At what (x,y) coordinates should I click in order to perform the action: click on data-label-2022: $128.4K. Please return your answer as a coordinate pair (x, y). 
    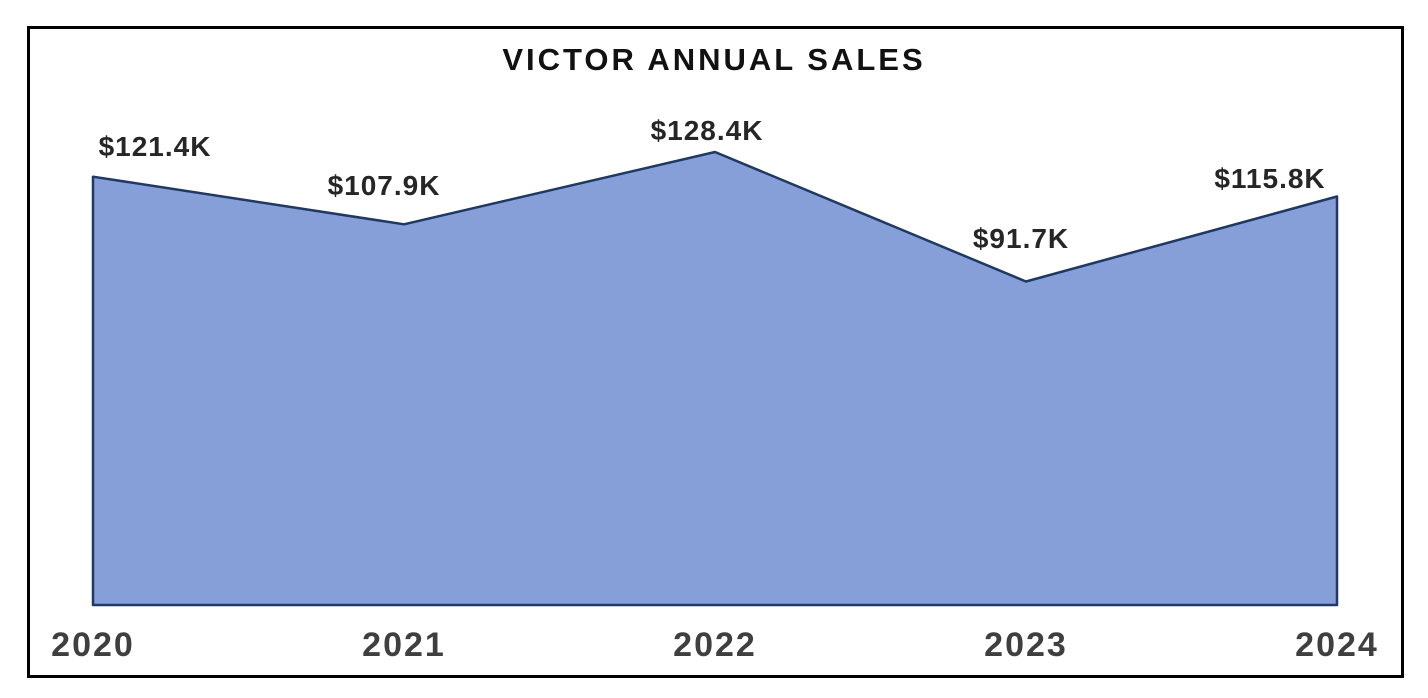
    Looking at the image, I should click on (707, 130).